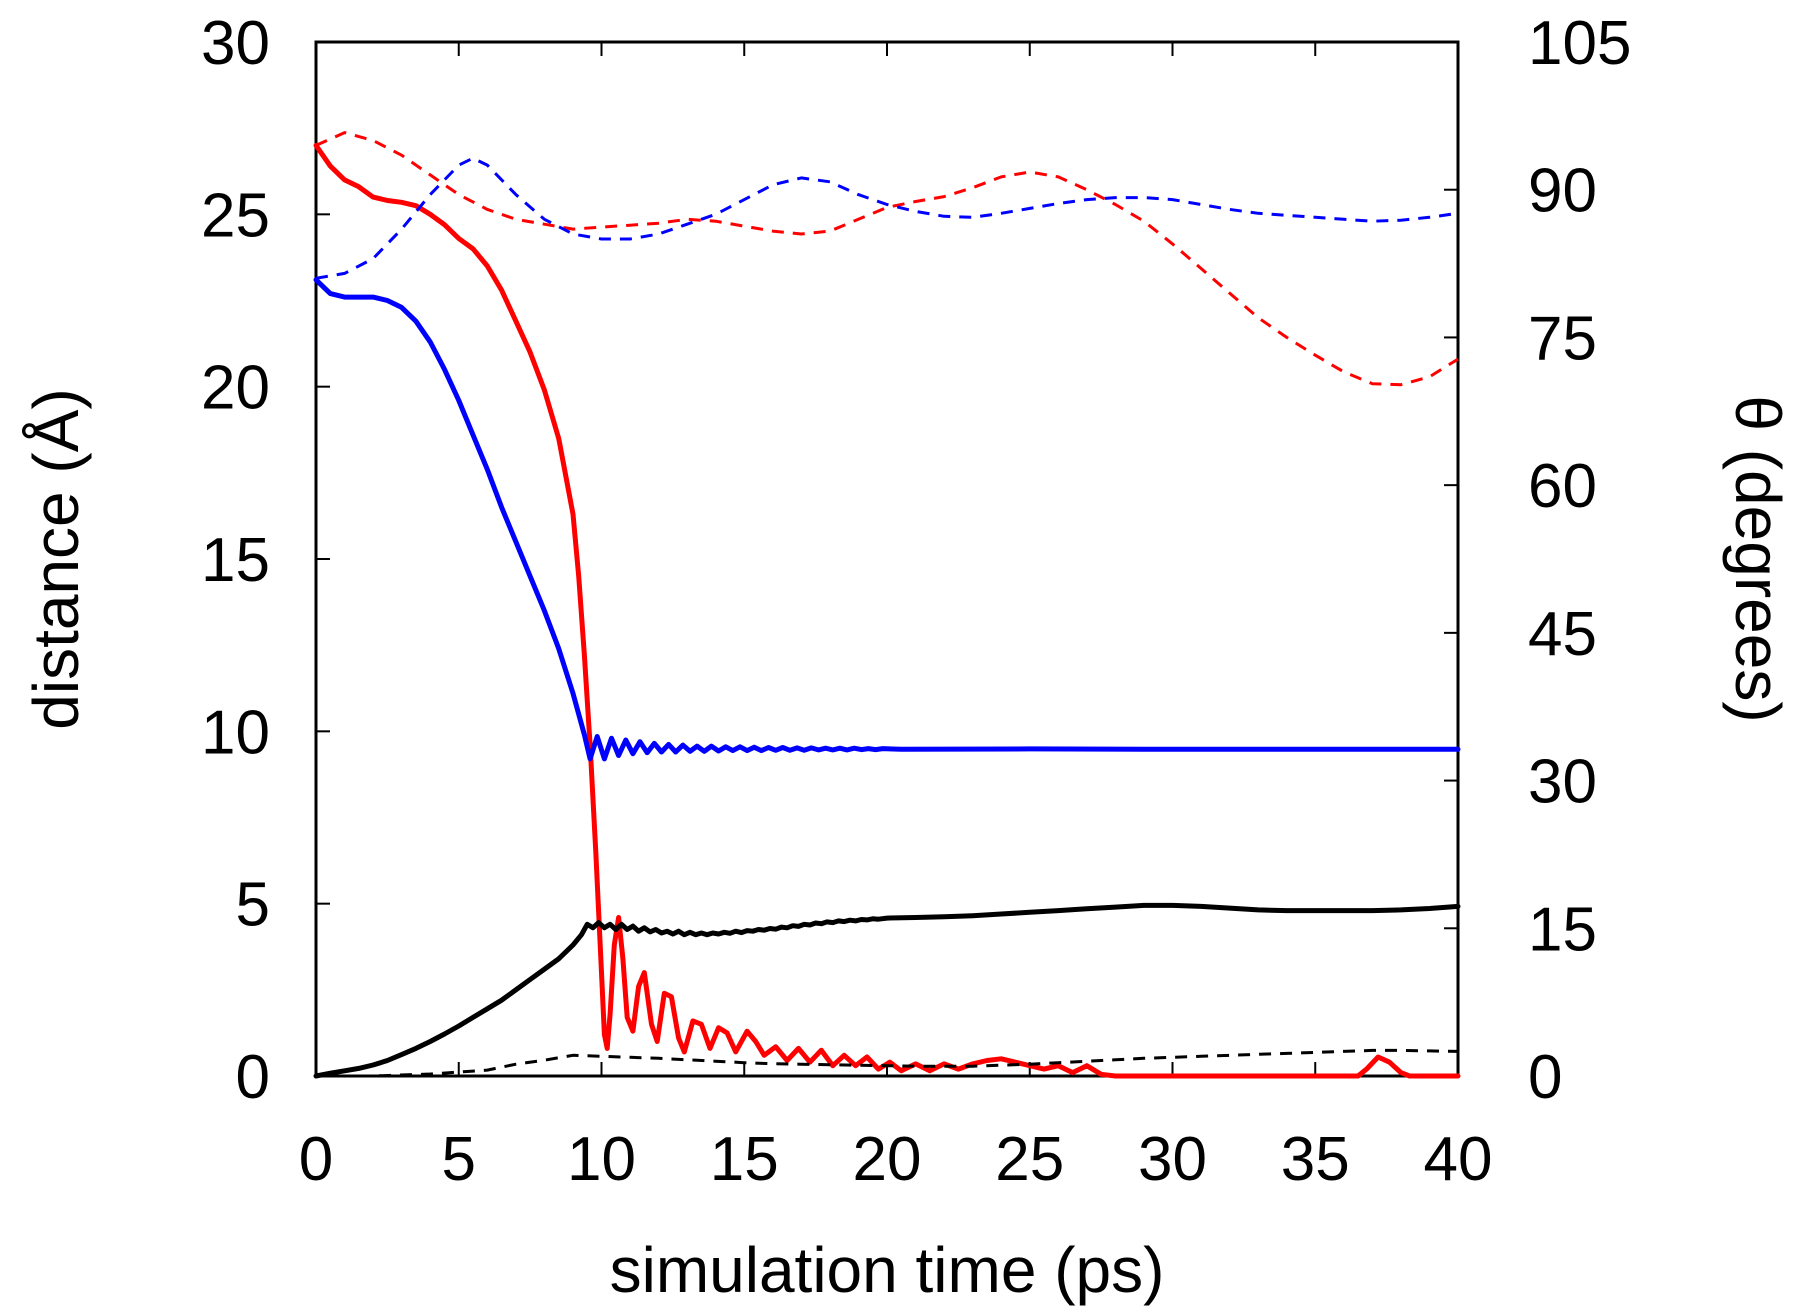  What do you see at coordinates (1562, 486) in the screenshot?
I see `y2-tick-label: 60` at bounding box center [1562, 486].